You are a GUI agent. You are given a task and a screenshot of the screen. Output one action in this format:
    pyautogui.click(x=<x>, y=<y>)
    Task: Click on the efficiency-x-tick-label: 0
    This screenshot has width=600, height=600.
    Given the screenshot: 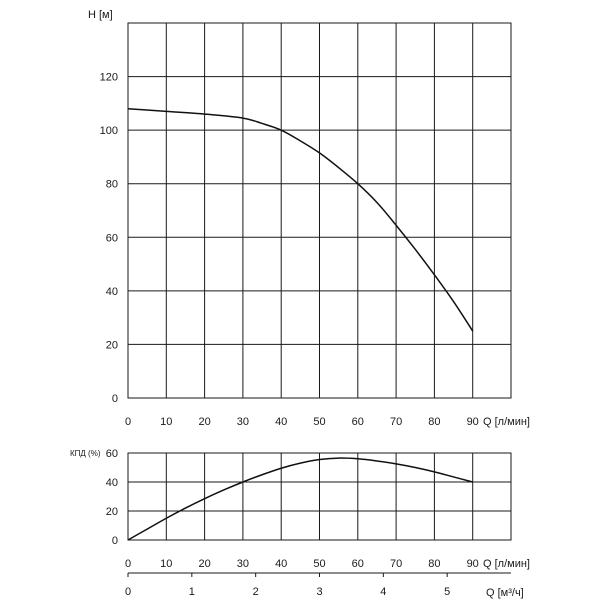 What is the action you would take?
    pyautogui.click(x=128, y=564)
    